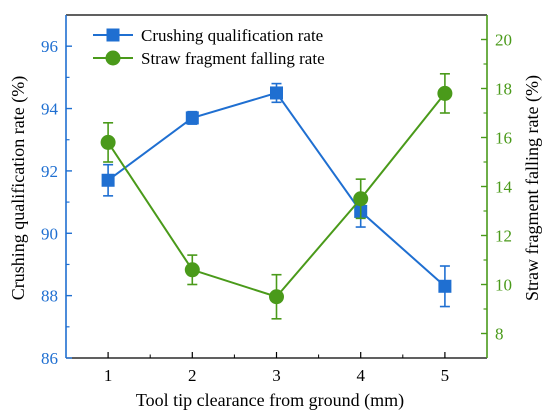  I want to click on x-axis-ticks: 1 2 3 4 5, so click(276, 368).